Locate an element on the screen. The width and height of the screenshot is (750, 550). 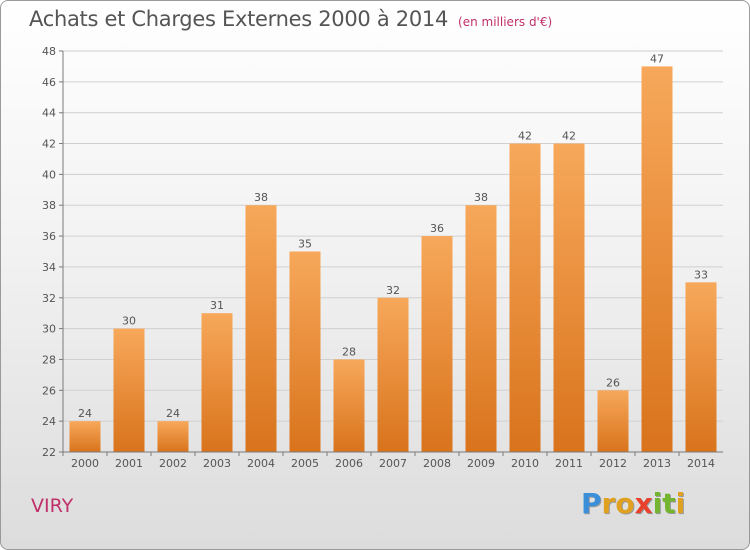
chart-unit: (en milliers d'€) is located at coordinates (505, 22).